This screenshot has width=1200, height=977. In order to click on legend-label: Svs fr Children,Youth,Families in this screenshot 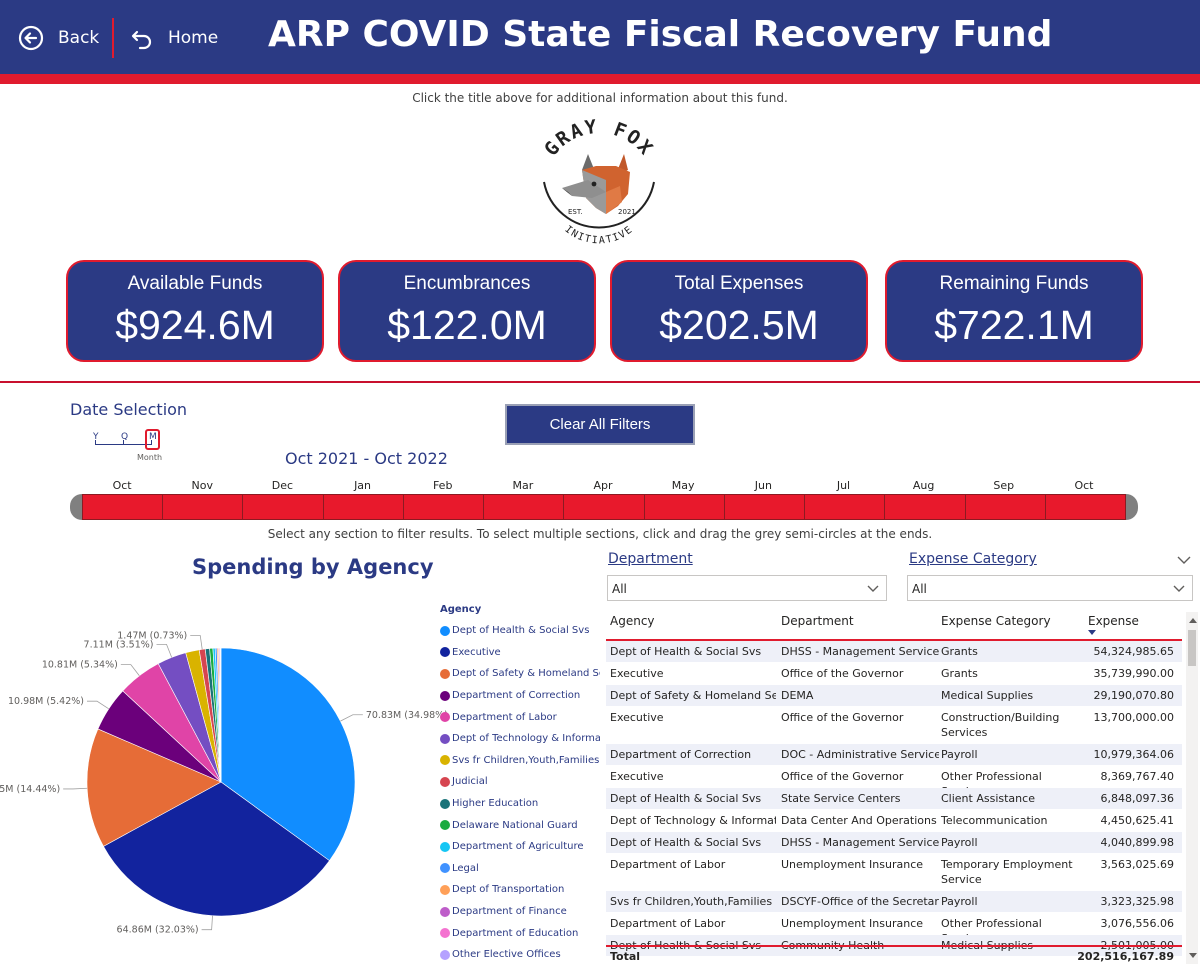, I will do `click(526, 760)`.